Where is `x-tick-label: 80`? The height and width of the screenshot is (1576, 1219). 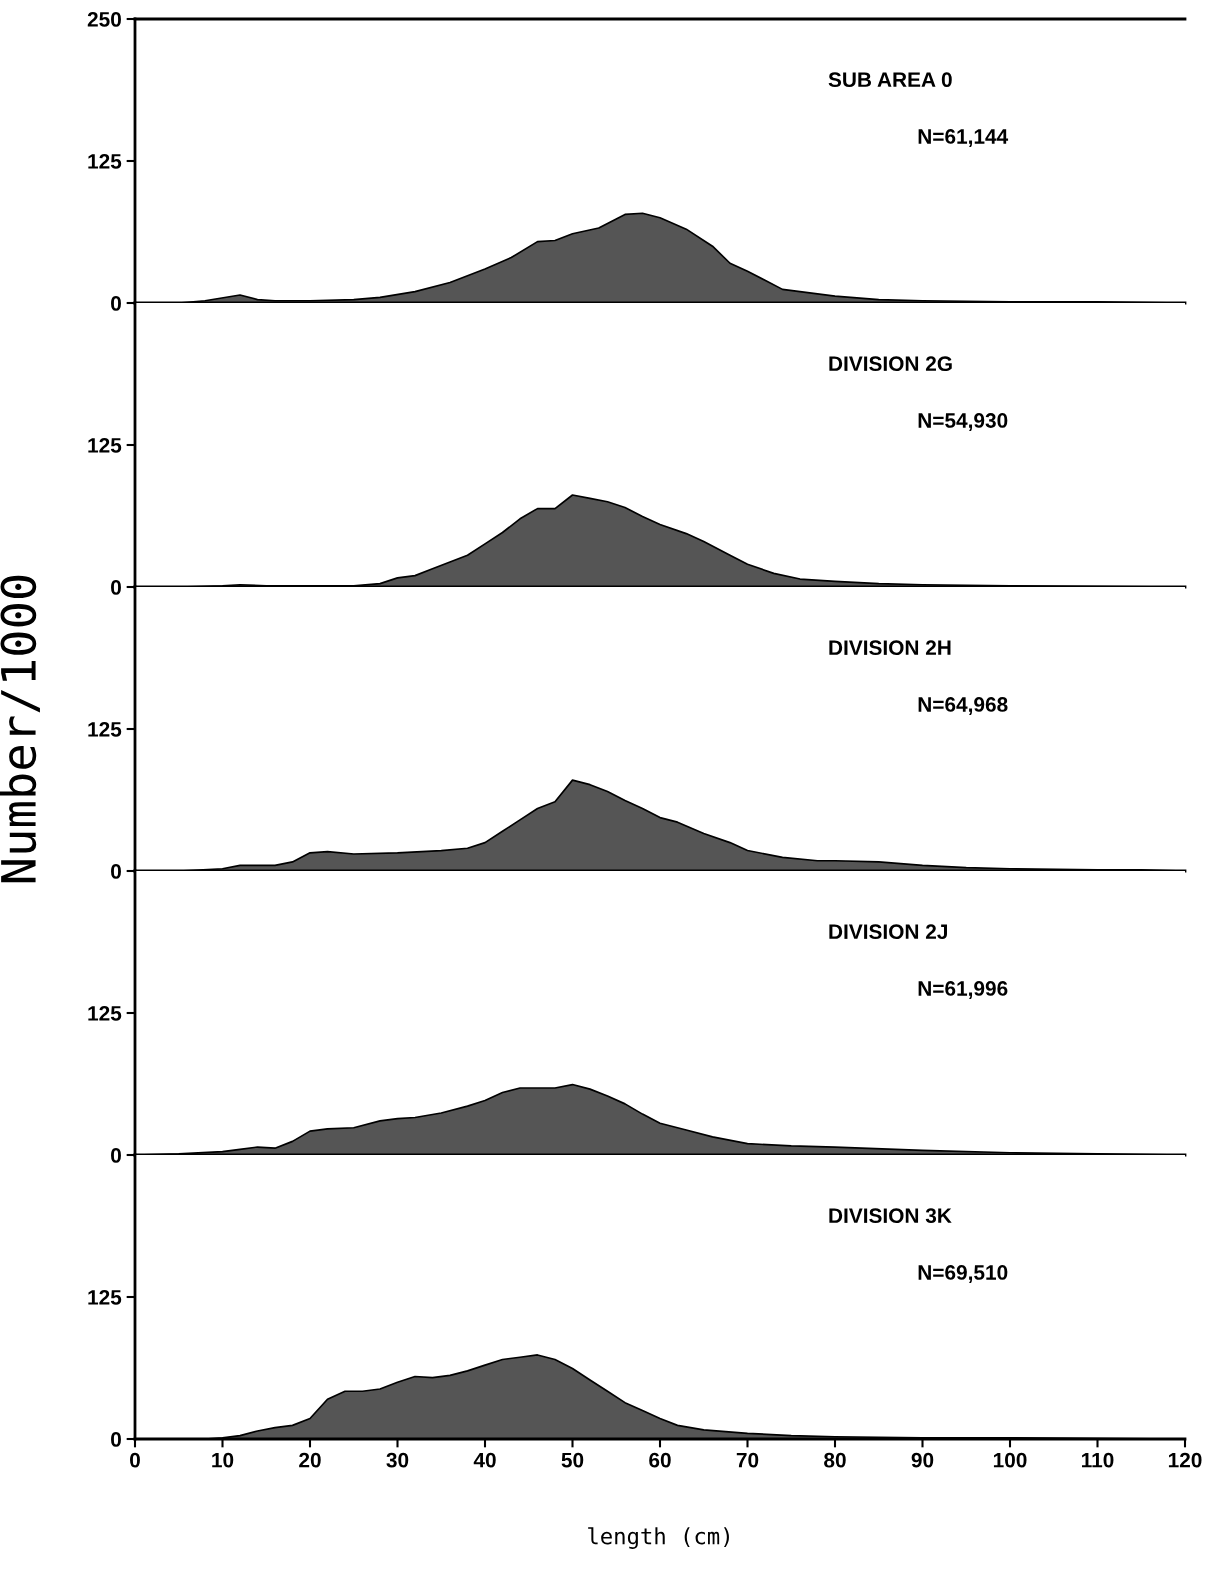
x-tick-label: 80 is located at coordinates (835, 1460).